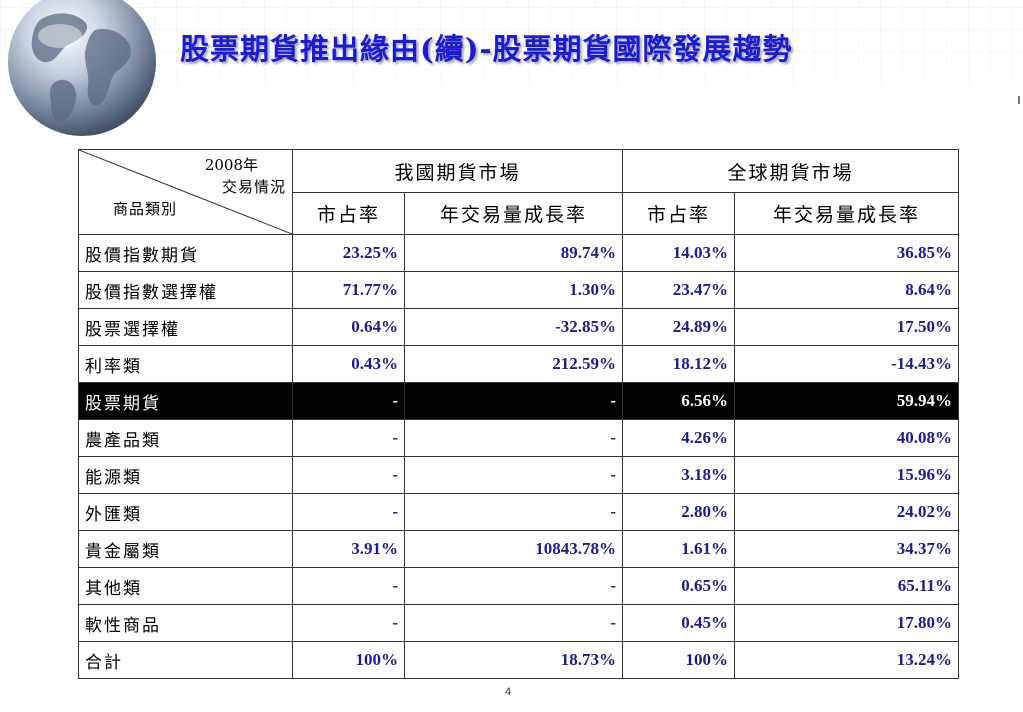 This screenshot has width=1023, height=712. Describe the element at coordinates (847, 327) in the screenshot. I see `global-growth: 17.50%` at that location.